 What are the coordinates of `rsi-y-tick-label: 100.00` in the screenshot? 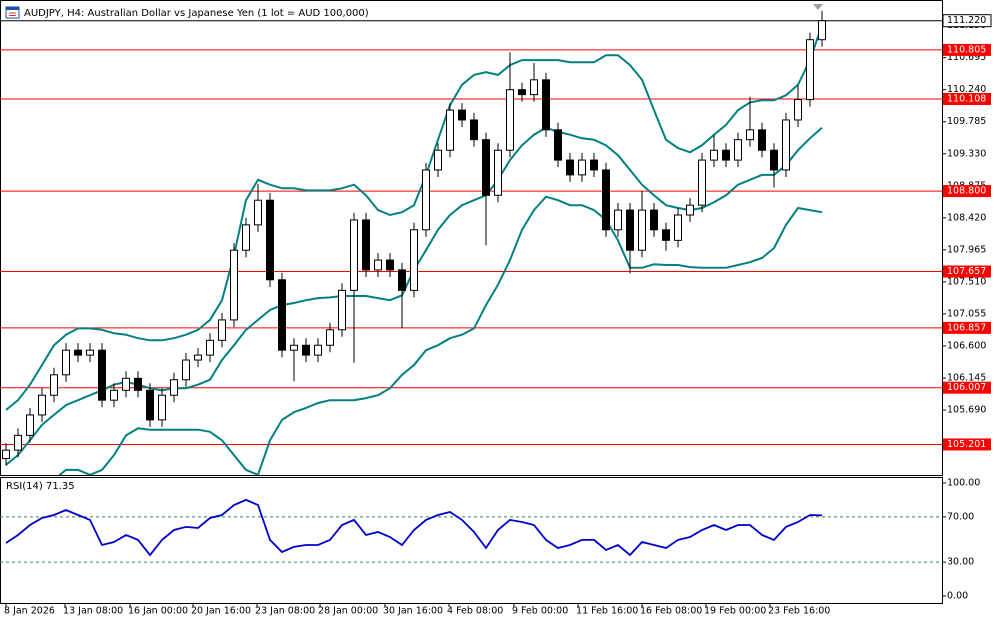 It's located at (963, 482).